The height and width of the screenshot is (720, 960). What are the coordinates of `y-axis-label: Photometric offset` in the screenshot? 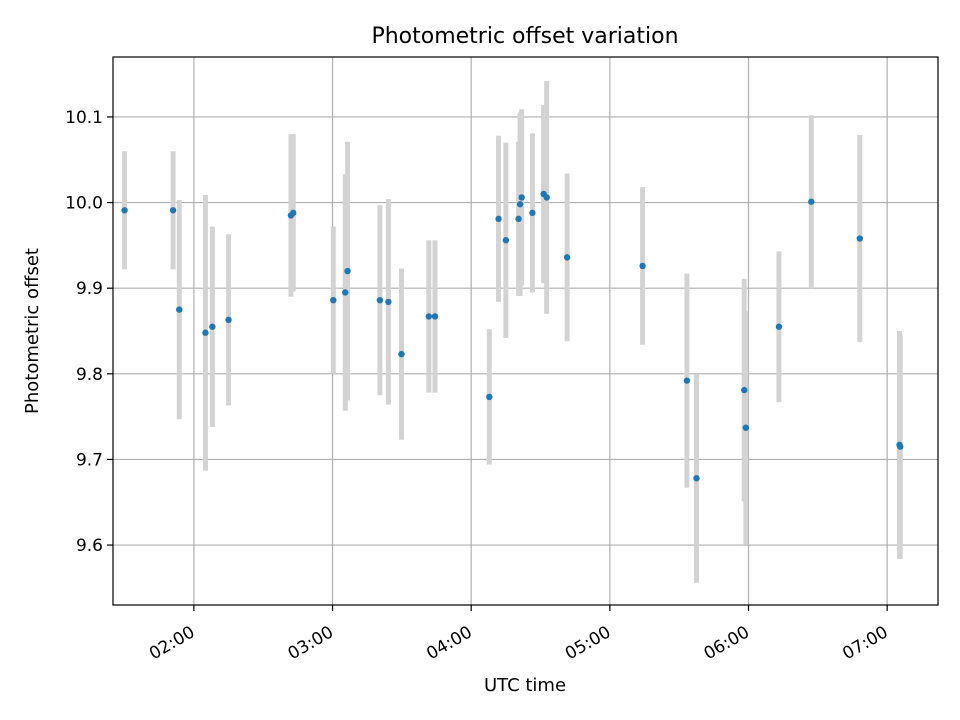 It's located at (32, 331).